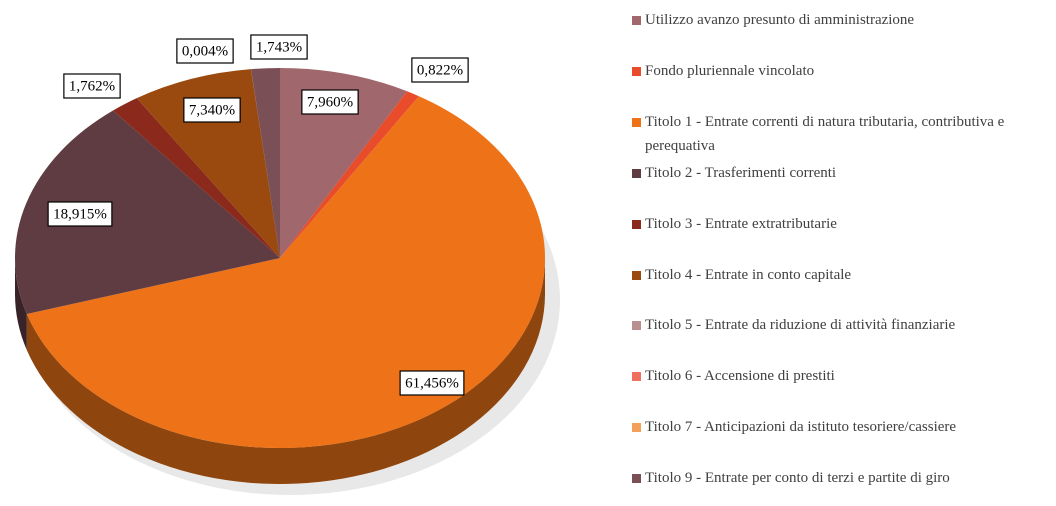 This screenshot has height=506, width=1056. I want to click on legend-item: Titolo 3 - Entrate extratributarie, so click(840, 224).